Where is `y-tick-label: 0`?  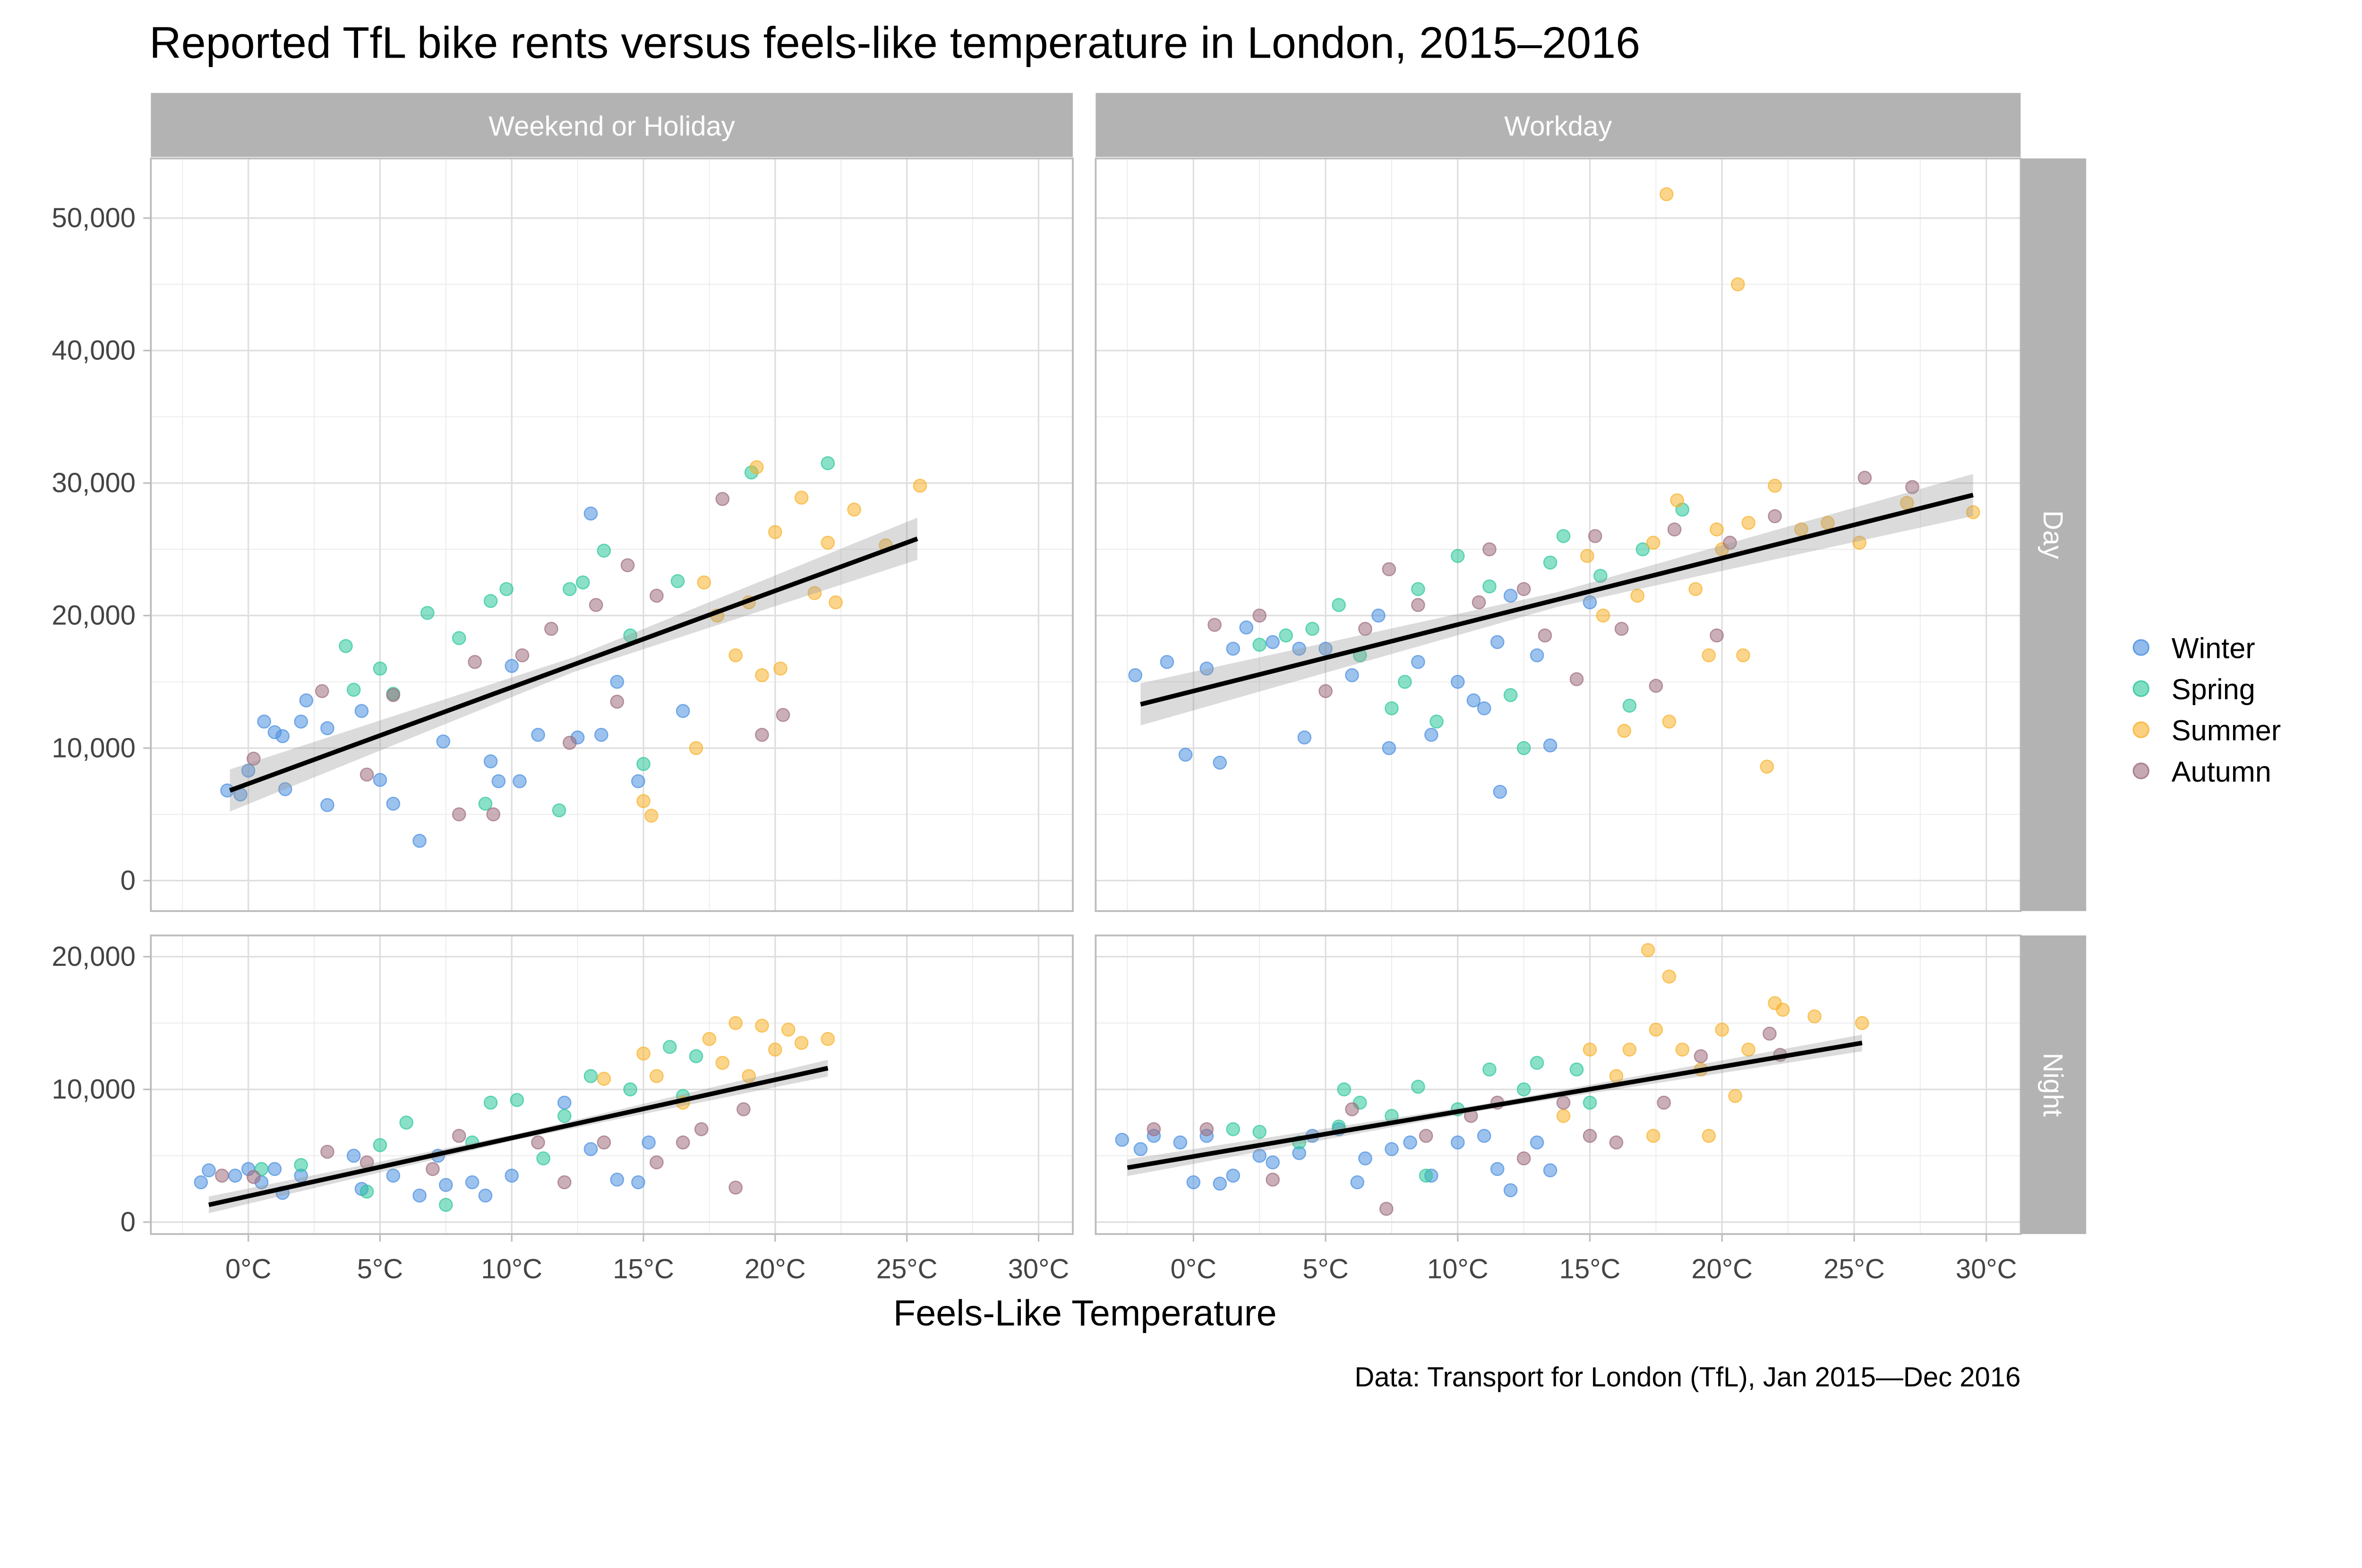
y-tick-label: 0 is located at coordinates (128, 1222).